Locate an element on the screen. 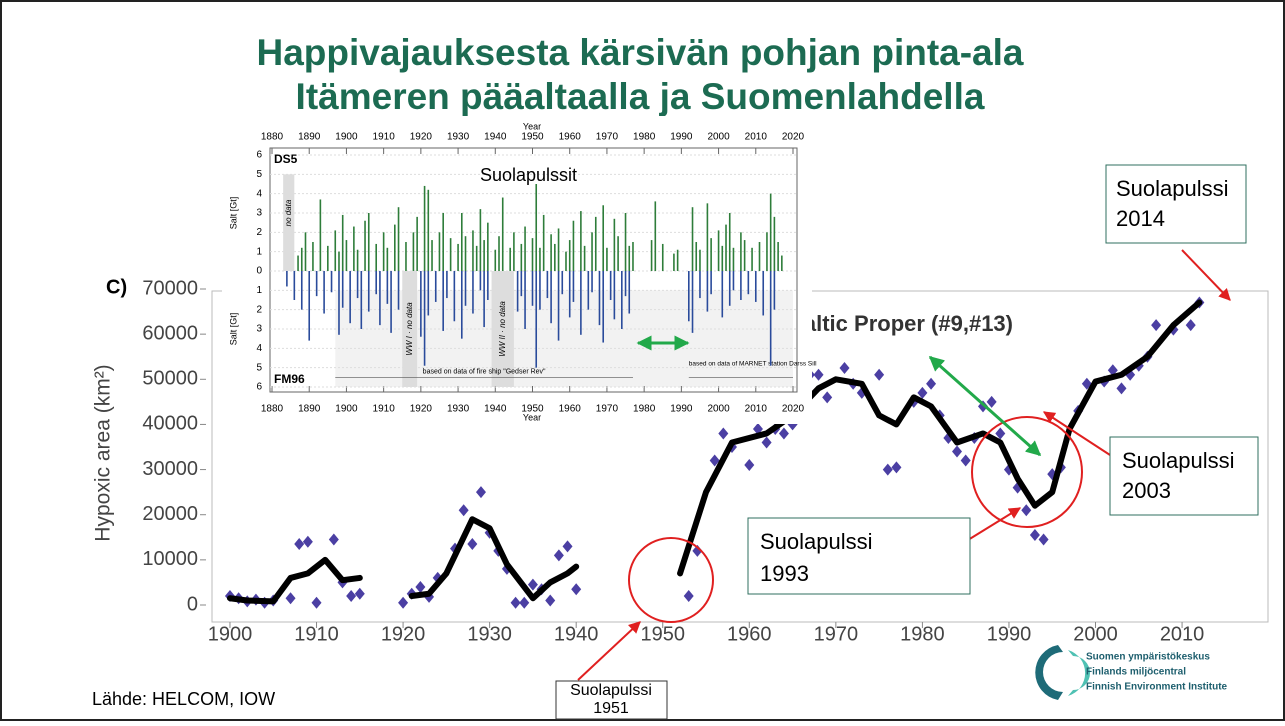 The image size is (1285, 726). note: no data is located at coordinates (288, 212).